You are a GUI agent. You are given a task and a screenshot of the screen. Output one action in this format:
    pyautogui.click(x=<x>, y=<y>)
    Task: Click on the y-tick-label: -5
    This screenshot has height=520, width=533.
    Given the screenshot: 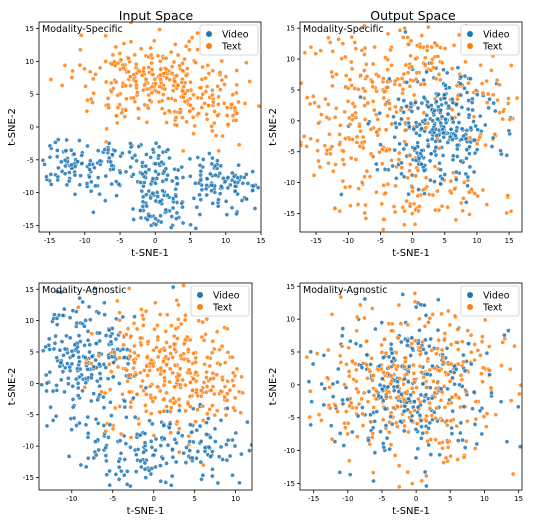 What is the action you would take?
    pyautogui.click(x=30, y=415)
    